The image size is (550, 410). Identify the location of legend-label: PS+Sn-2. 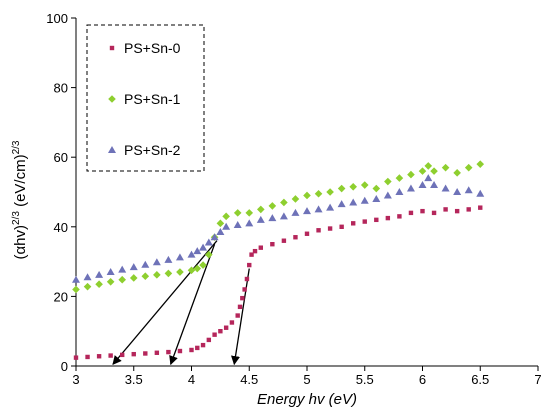
(152, 150).